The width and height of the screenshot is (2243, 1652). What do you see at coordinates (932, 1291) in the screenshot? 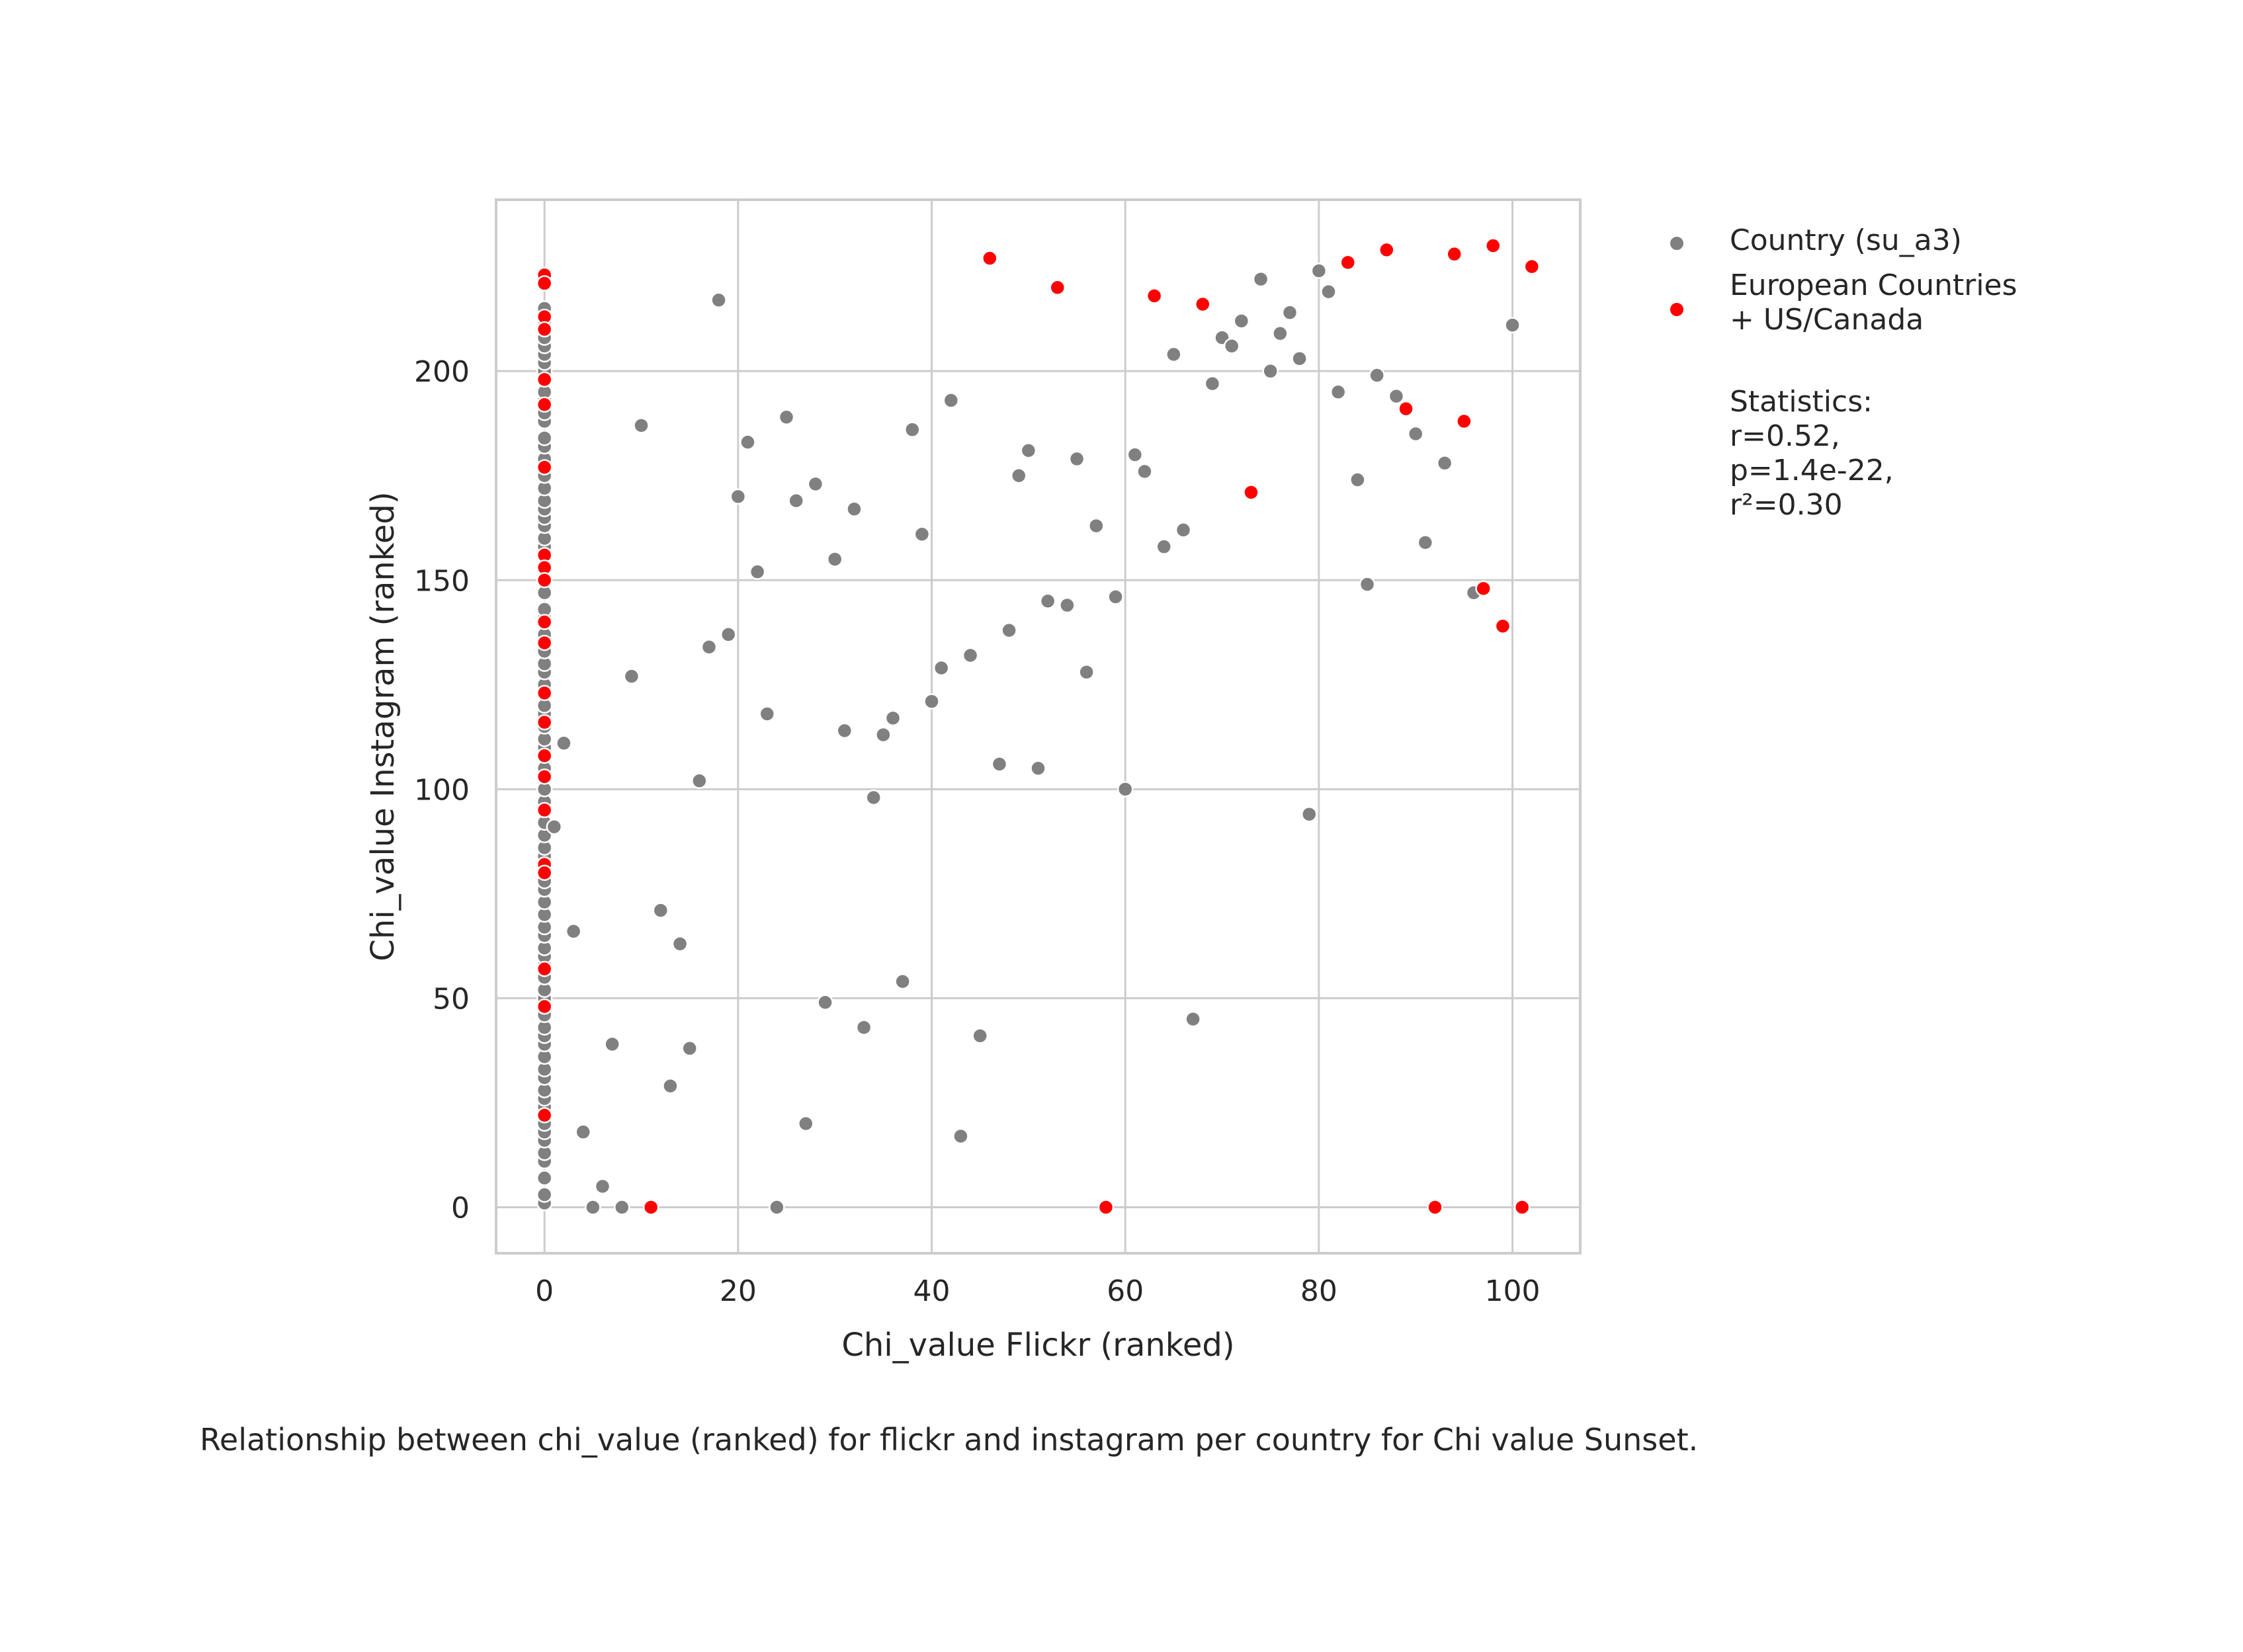
I see `x-tick-label: 40` at bounding box center [932, 1291].